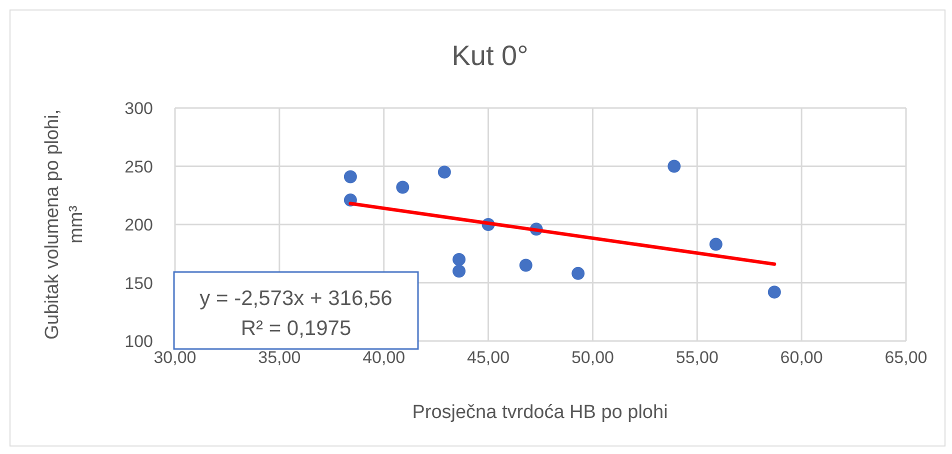 Image resolution: width=952 pixels, height=454 pixels. What do you see at coordinates (906, 357) in the screenshot?
I see `x-tick-label: 65,00` at bounding box center [906, 357].